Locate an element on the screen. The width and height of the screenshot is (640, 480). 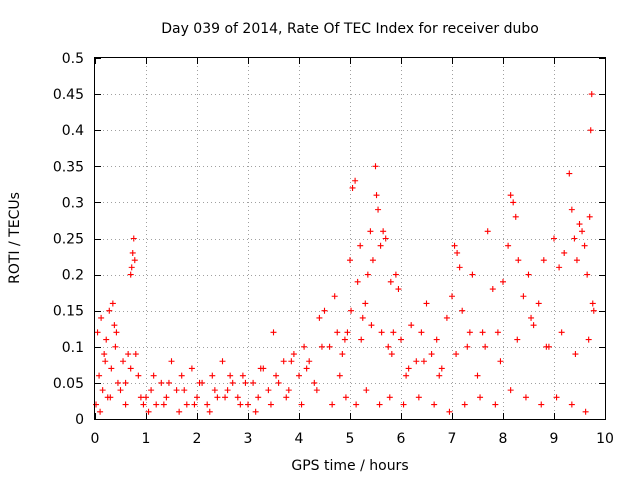
y-tick-label: 0.15 is located at coordinates (68, 312).